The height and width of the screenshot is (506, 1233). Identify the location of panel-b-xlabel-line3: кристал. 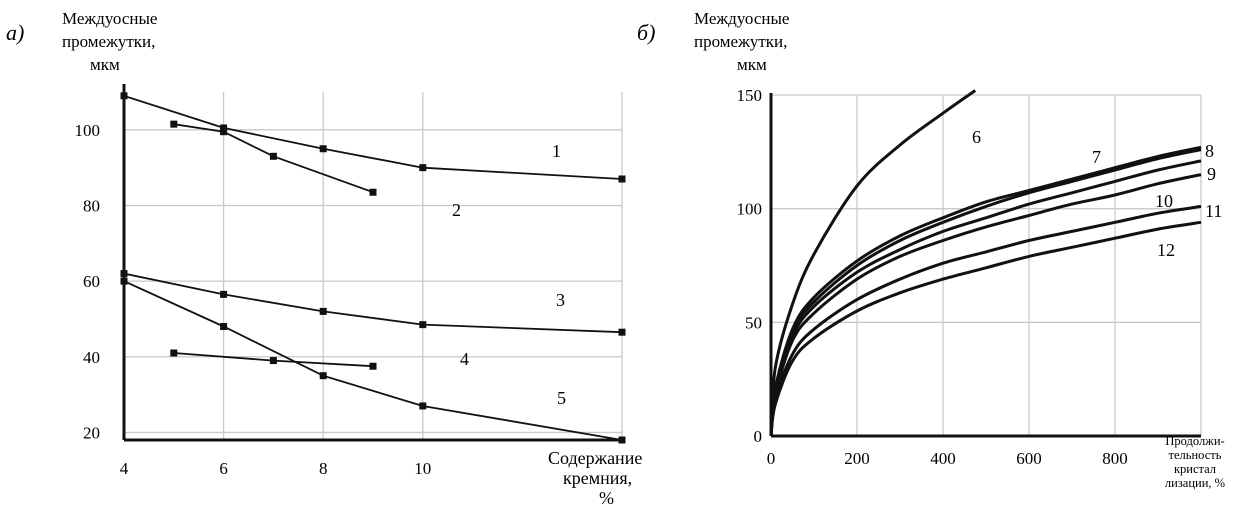
(1195, 469).